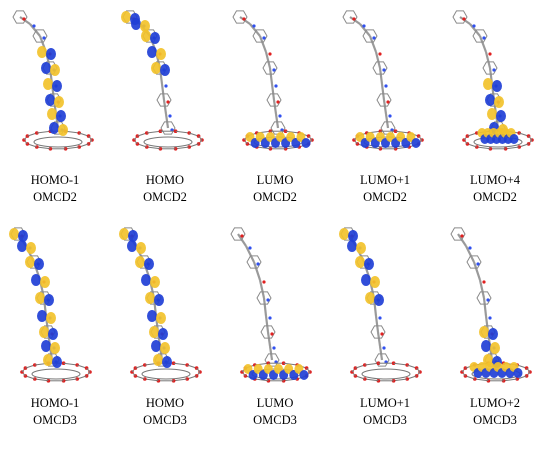  Describe the element at coordinates (255, 297) in the screenshot. I see `molecule-skeleton` at that location.